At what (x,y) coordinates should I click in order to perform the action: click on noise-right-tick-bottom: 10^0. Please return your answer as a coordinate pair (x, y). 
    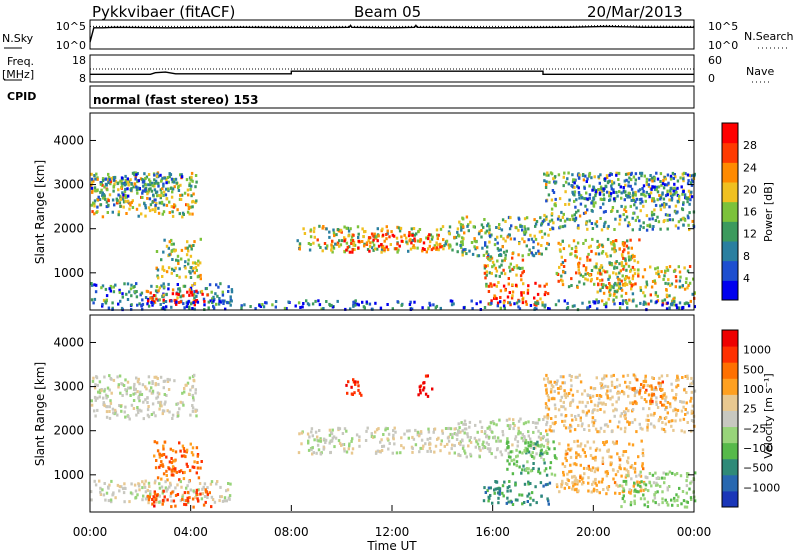
    Looking at the image, I should click on (723, 45).